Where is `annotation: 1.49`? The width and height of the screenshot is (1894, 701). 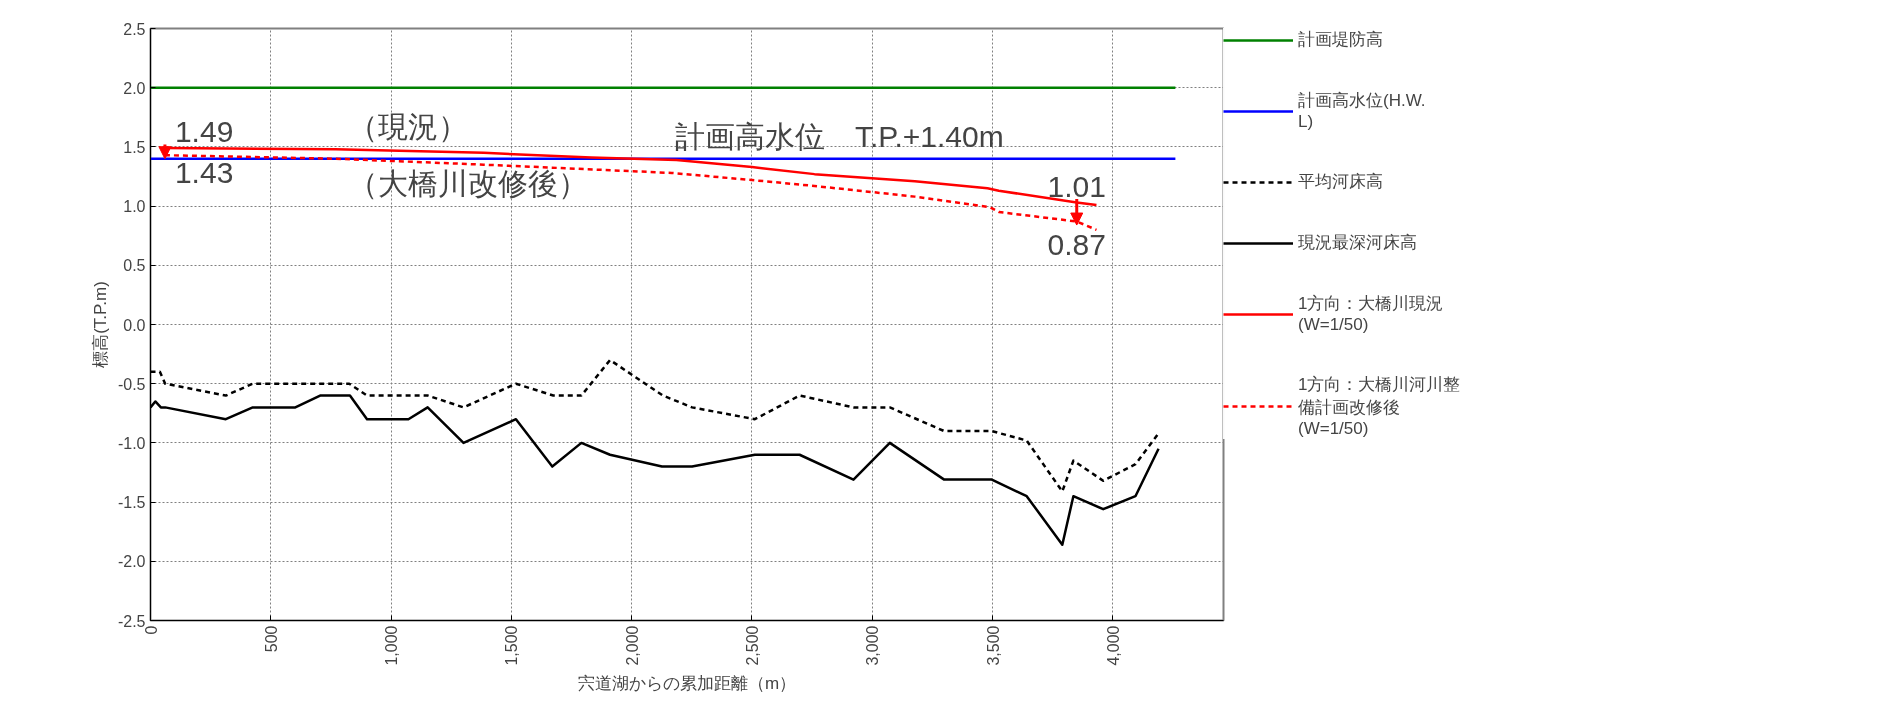
annotation: 1.49 is located at coordinates (204, 132).